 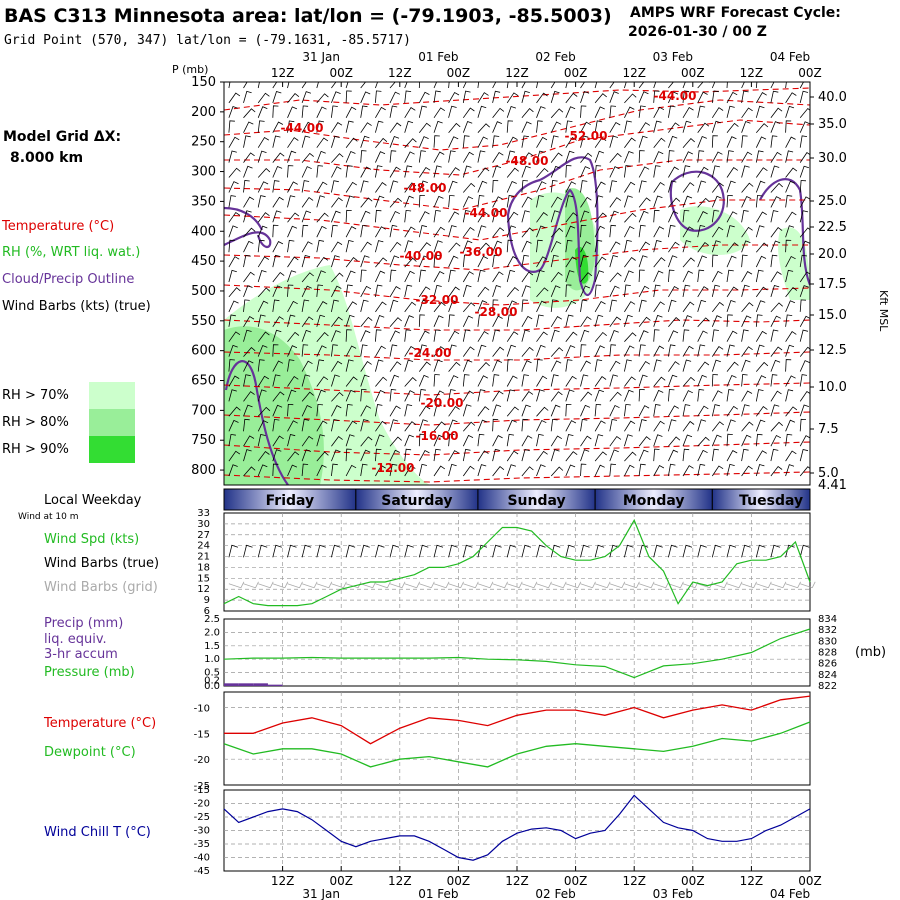 I want to click on isotherm-label: -28.00, so click(x=496, y=312).